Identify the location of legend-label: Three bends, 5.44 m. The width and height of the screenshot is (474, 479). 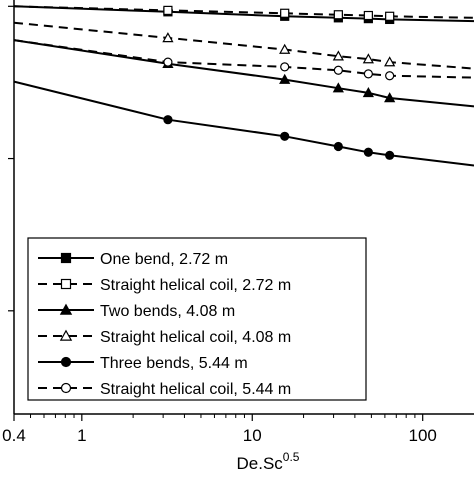
(174, 363).